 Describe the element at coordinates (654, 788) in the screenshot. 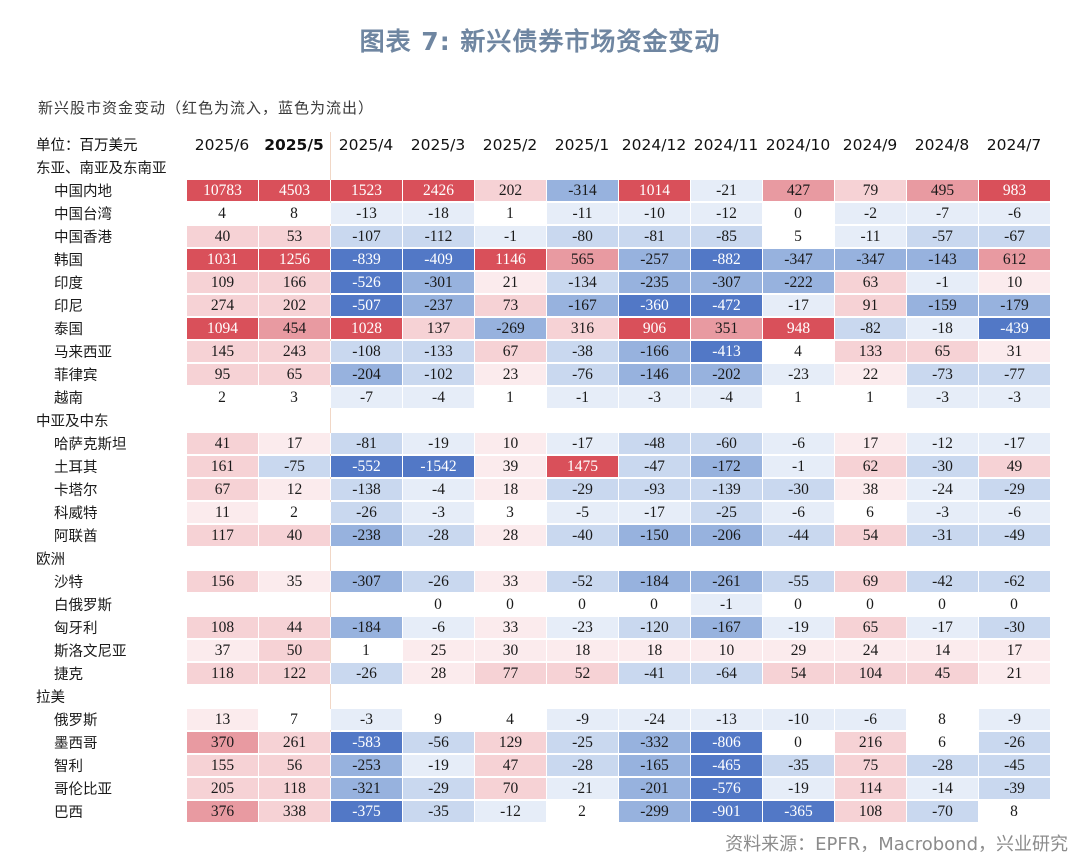

I see `value-cell: -201` at that location.